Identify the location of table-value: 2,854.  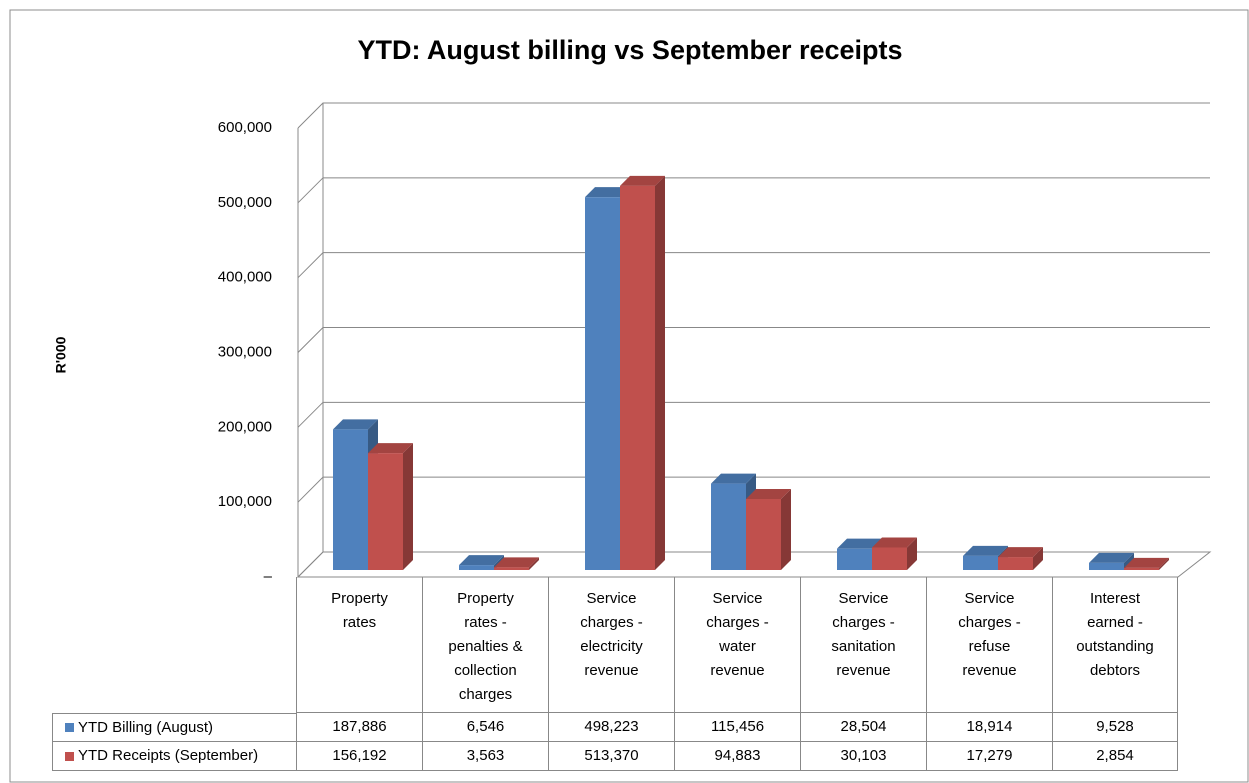
(1115, 756).